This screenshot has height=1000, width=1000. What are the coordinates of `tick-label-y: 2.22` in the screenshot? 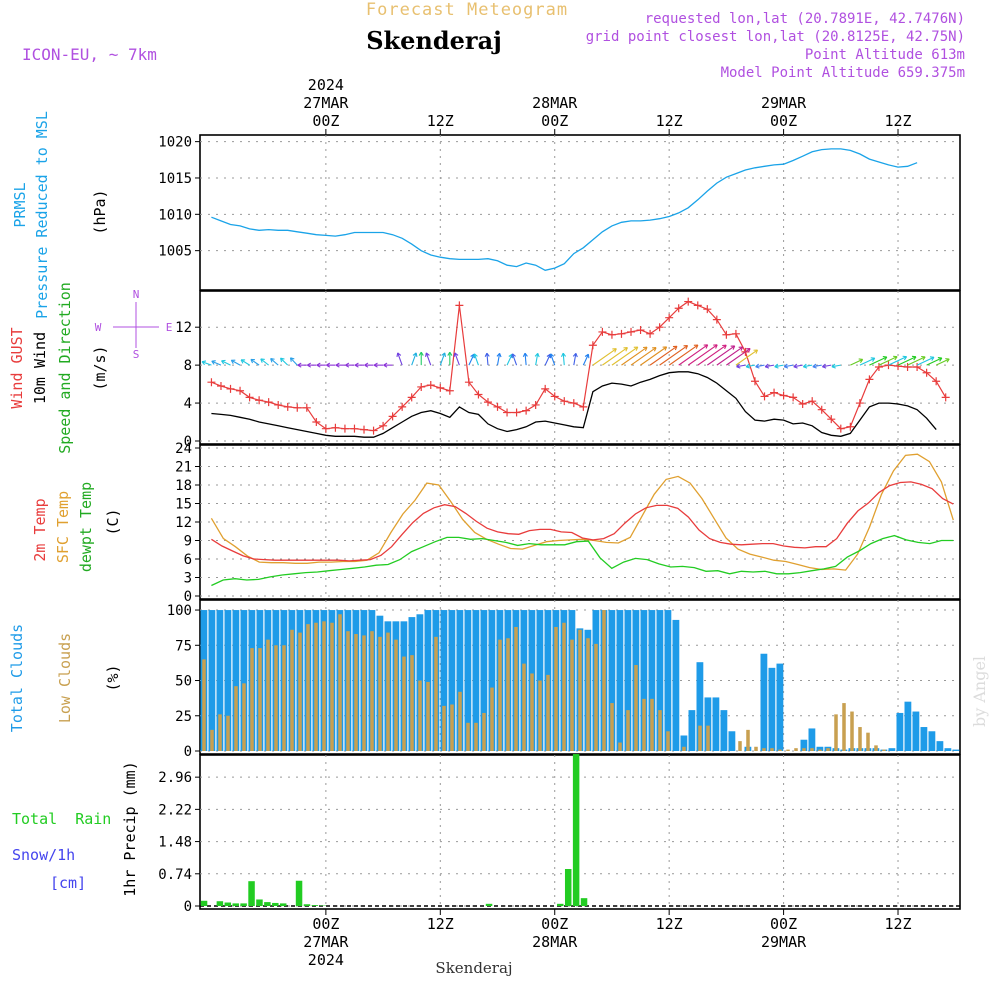 It's located at (175, 810).